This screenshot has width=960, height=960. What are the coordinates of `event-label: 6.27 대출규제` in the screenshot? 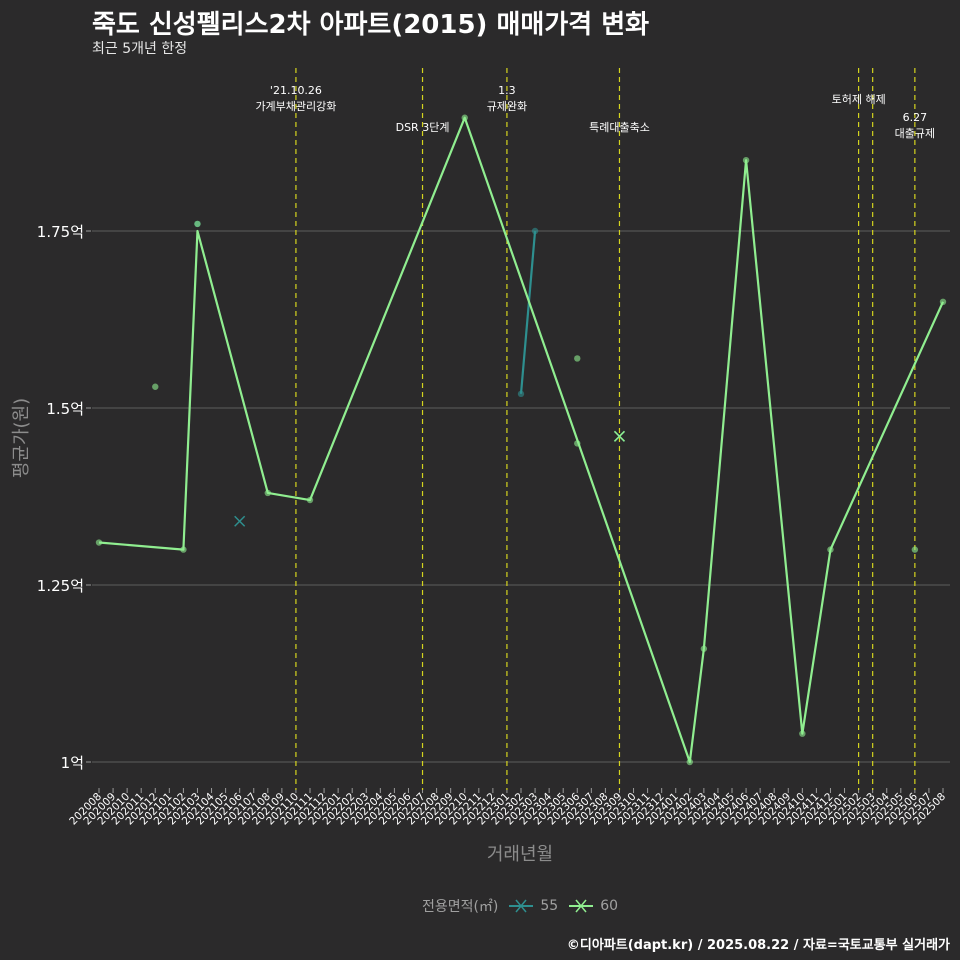 It's located at (915, 125).